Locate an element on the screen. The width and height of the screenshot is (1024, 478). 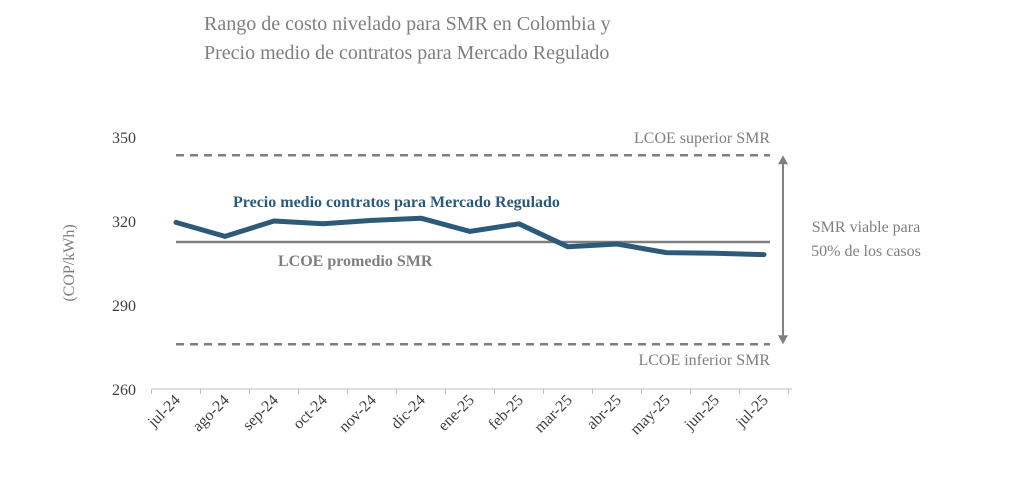
range-label-line-2: 50% de los casos is located at coordinates (866, 251).